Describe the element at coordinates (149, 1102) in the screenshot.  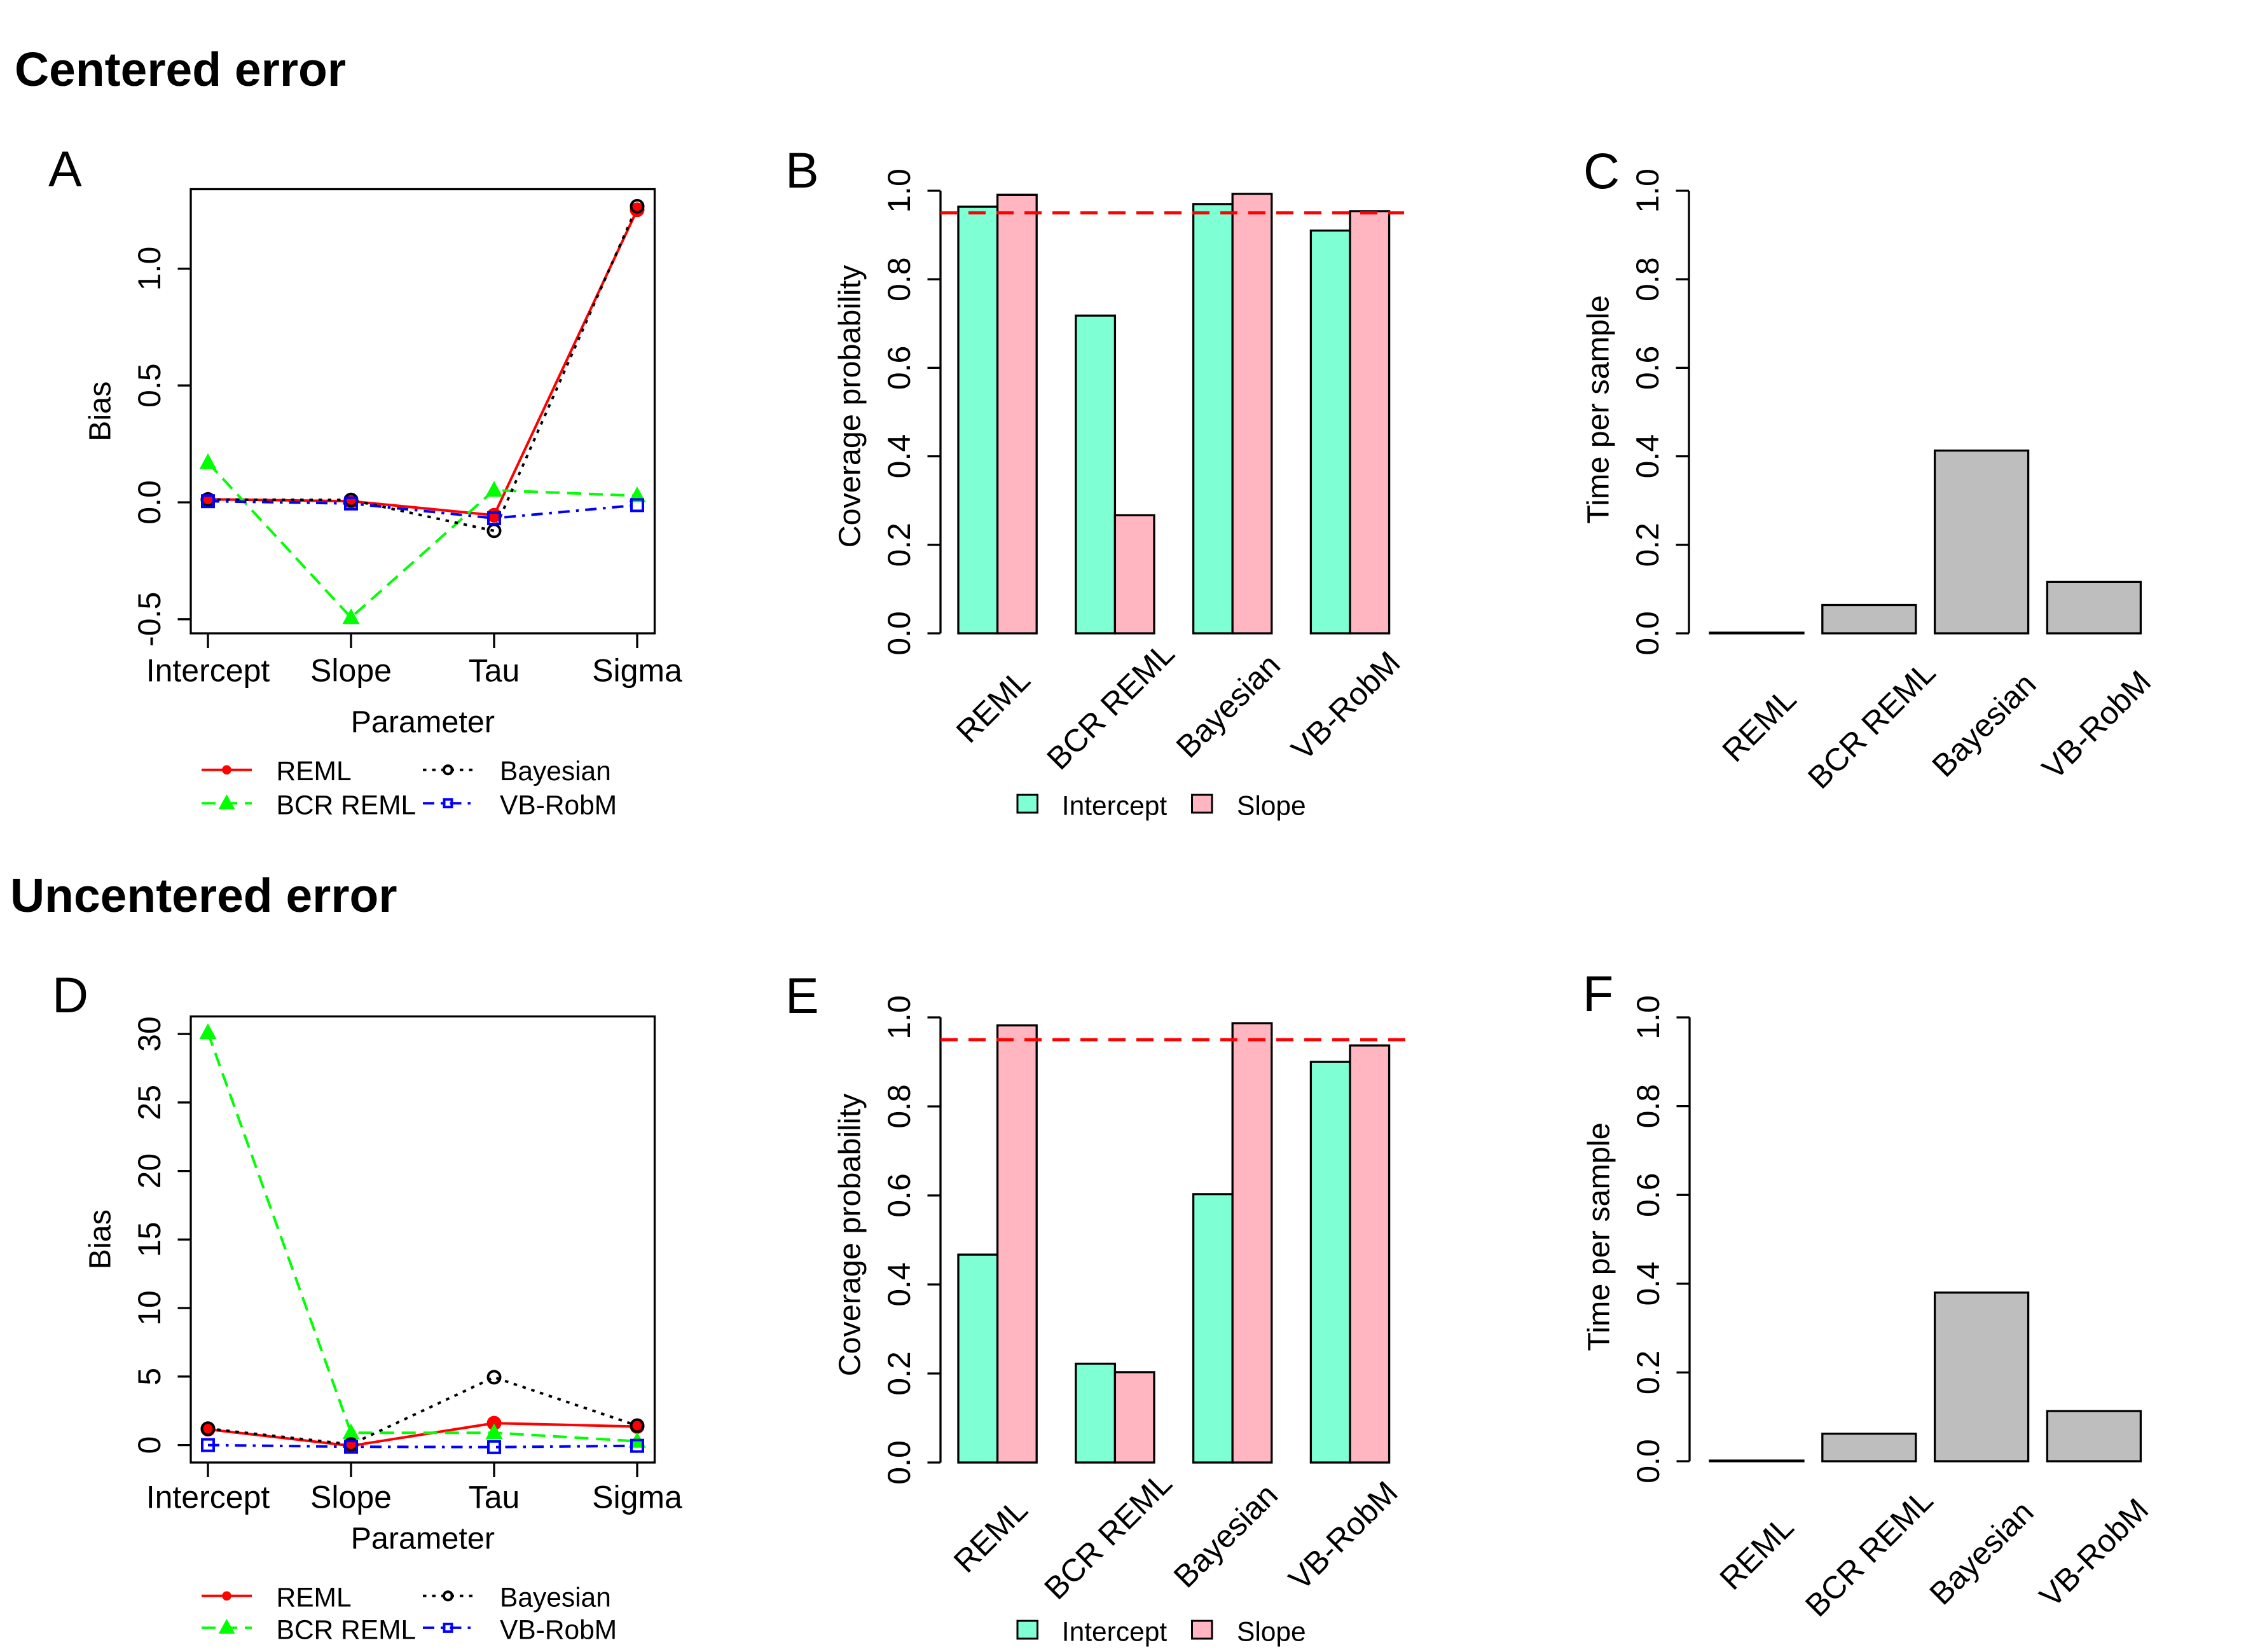
I see `svg-text: 25` at that location.